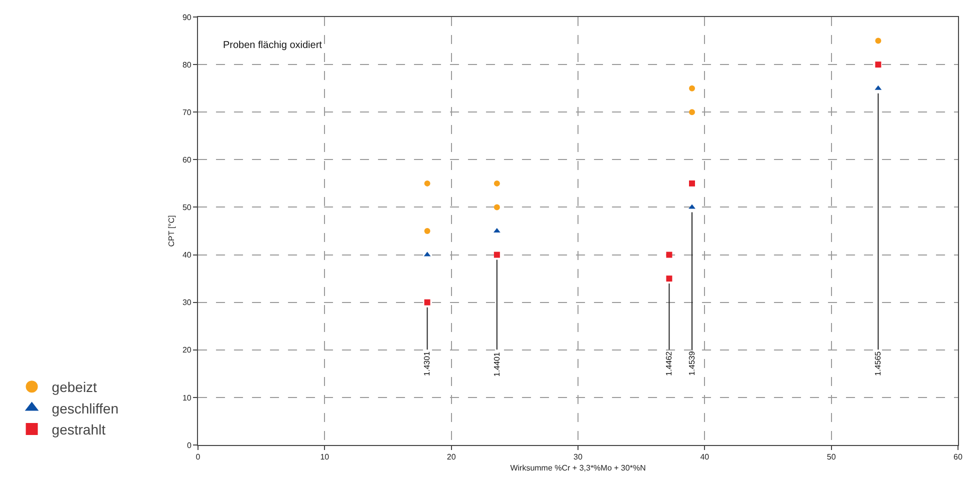  I want to click on legend-label: geschliffen, so click(85, 408).